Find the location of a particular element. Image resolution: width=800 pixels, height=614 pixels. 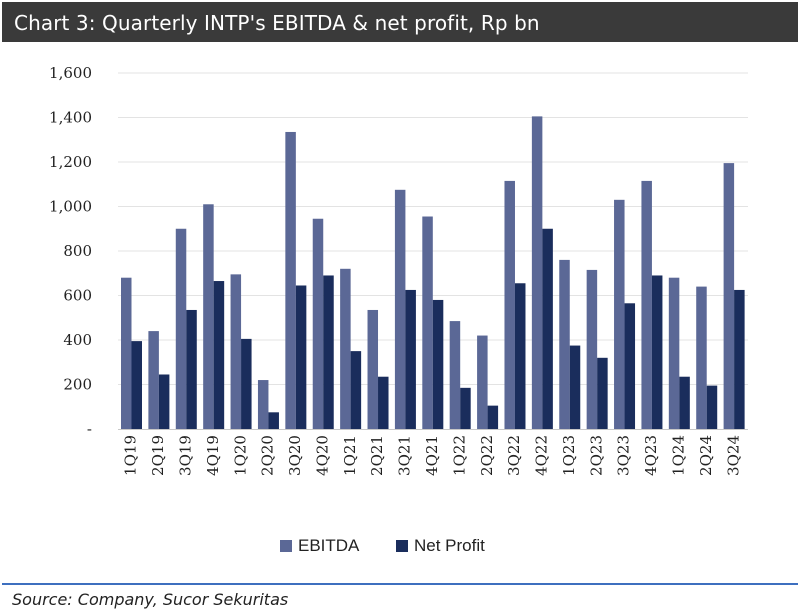

y-tick-label: 200 is located at coordinates (77, 385).